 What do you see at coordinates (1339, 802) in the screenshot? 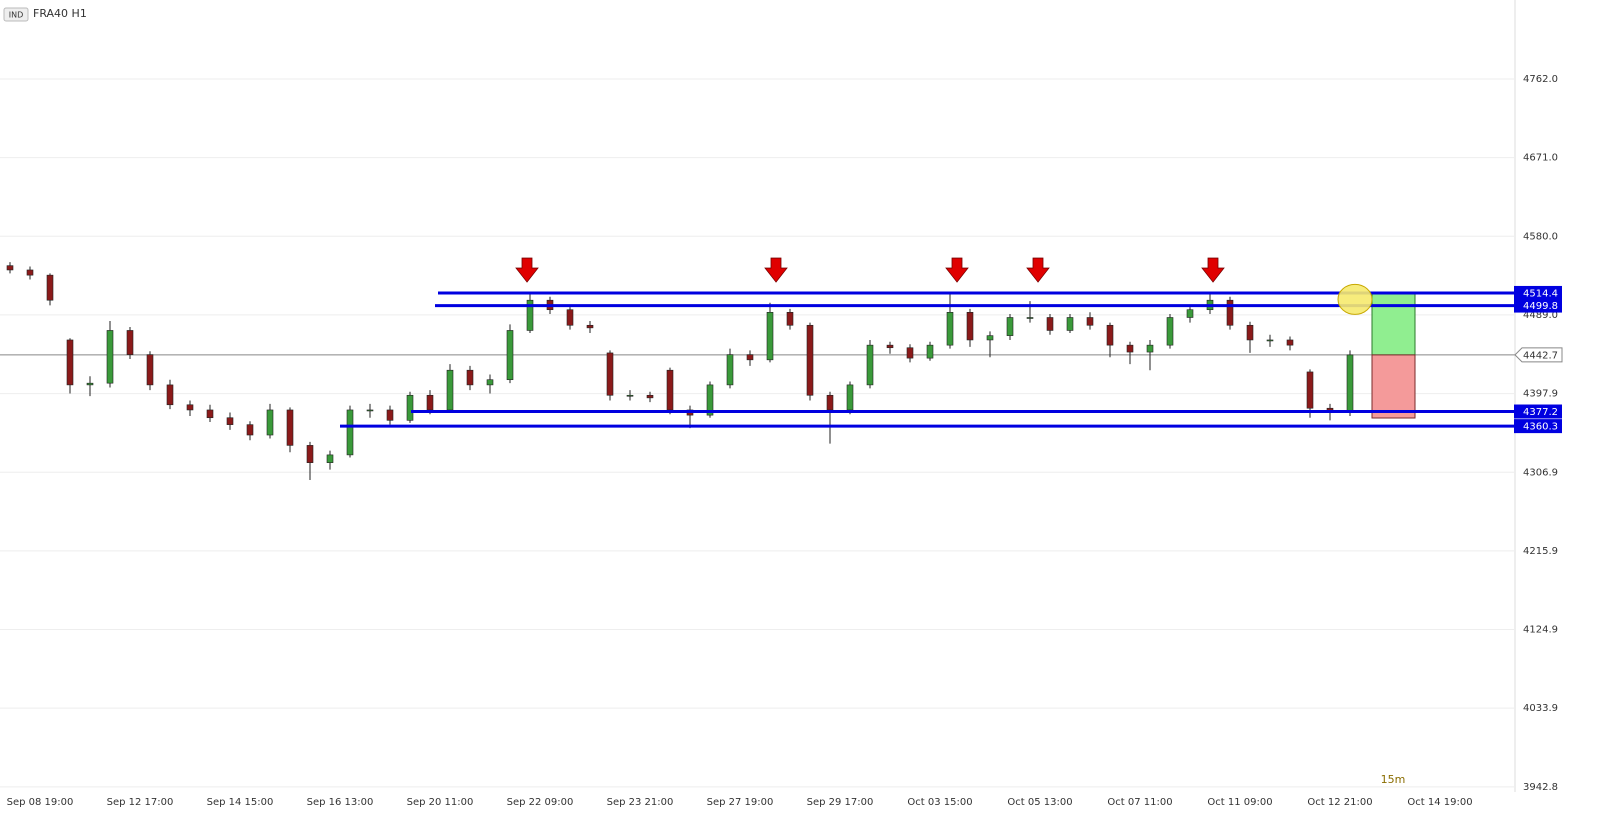
I see `x-tick-label: Oct 12 21:00` at bounding box center [1339, 802].